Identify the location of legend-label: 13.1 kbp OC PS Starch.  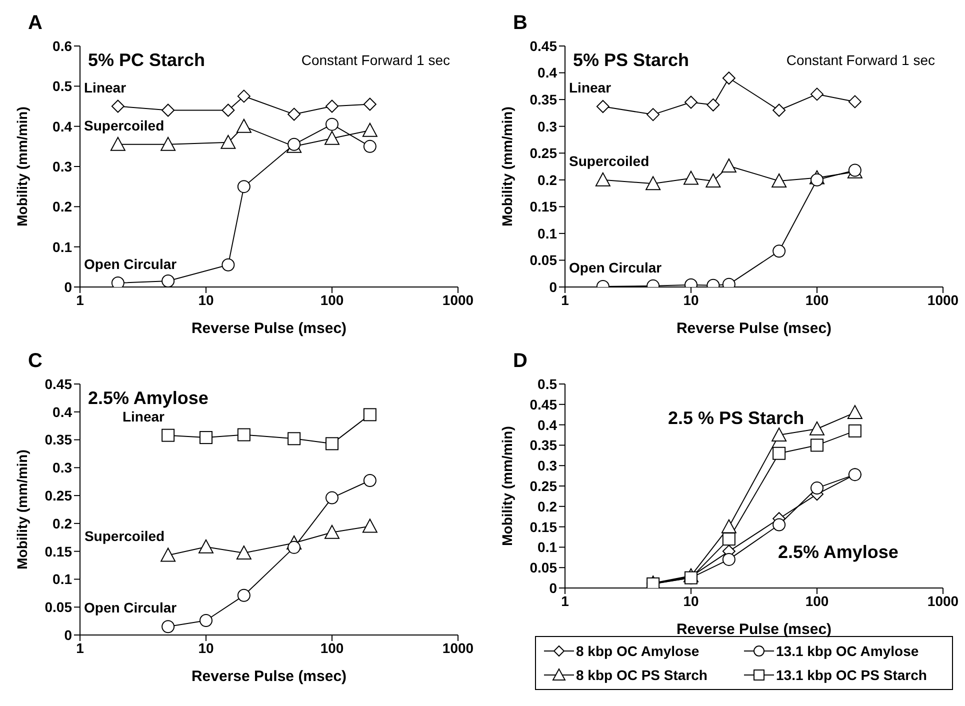
(851, 675).